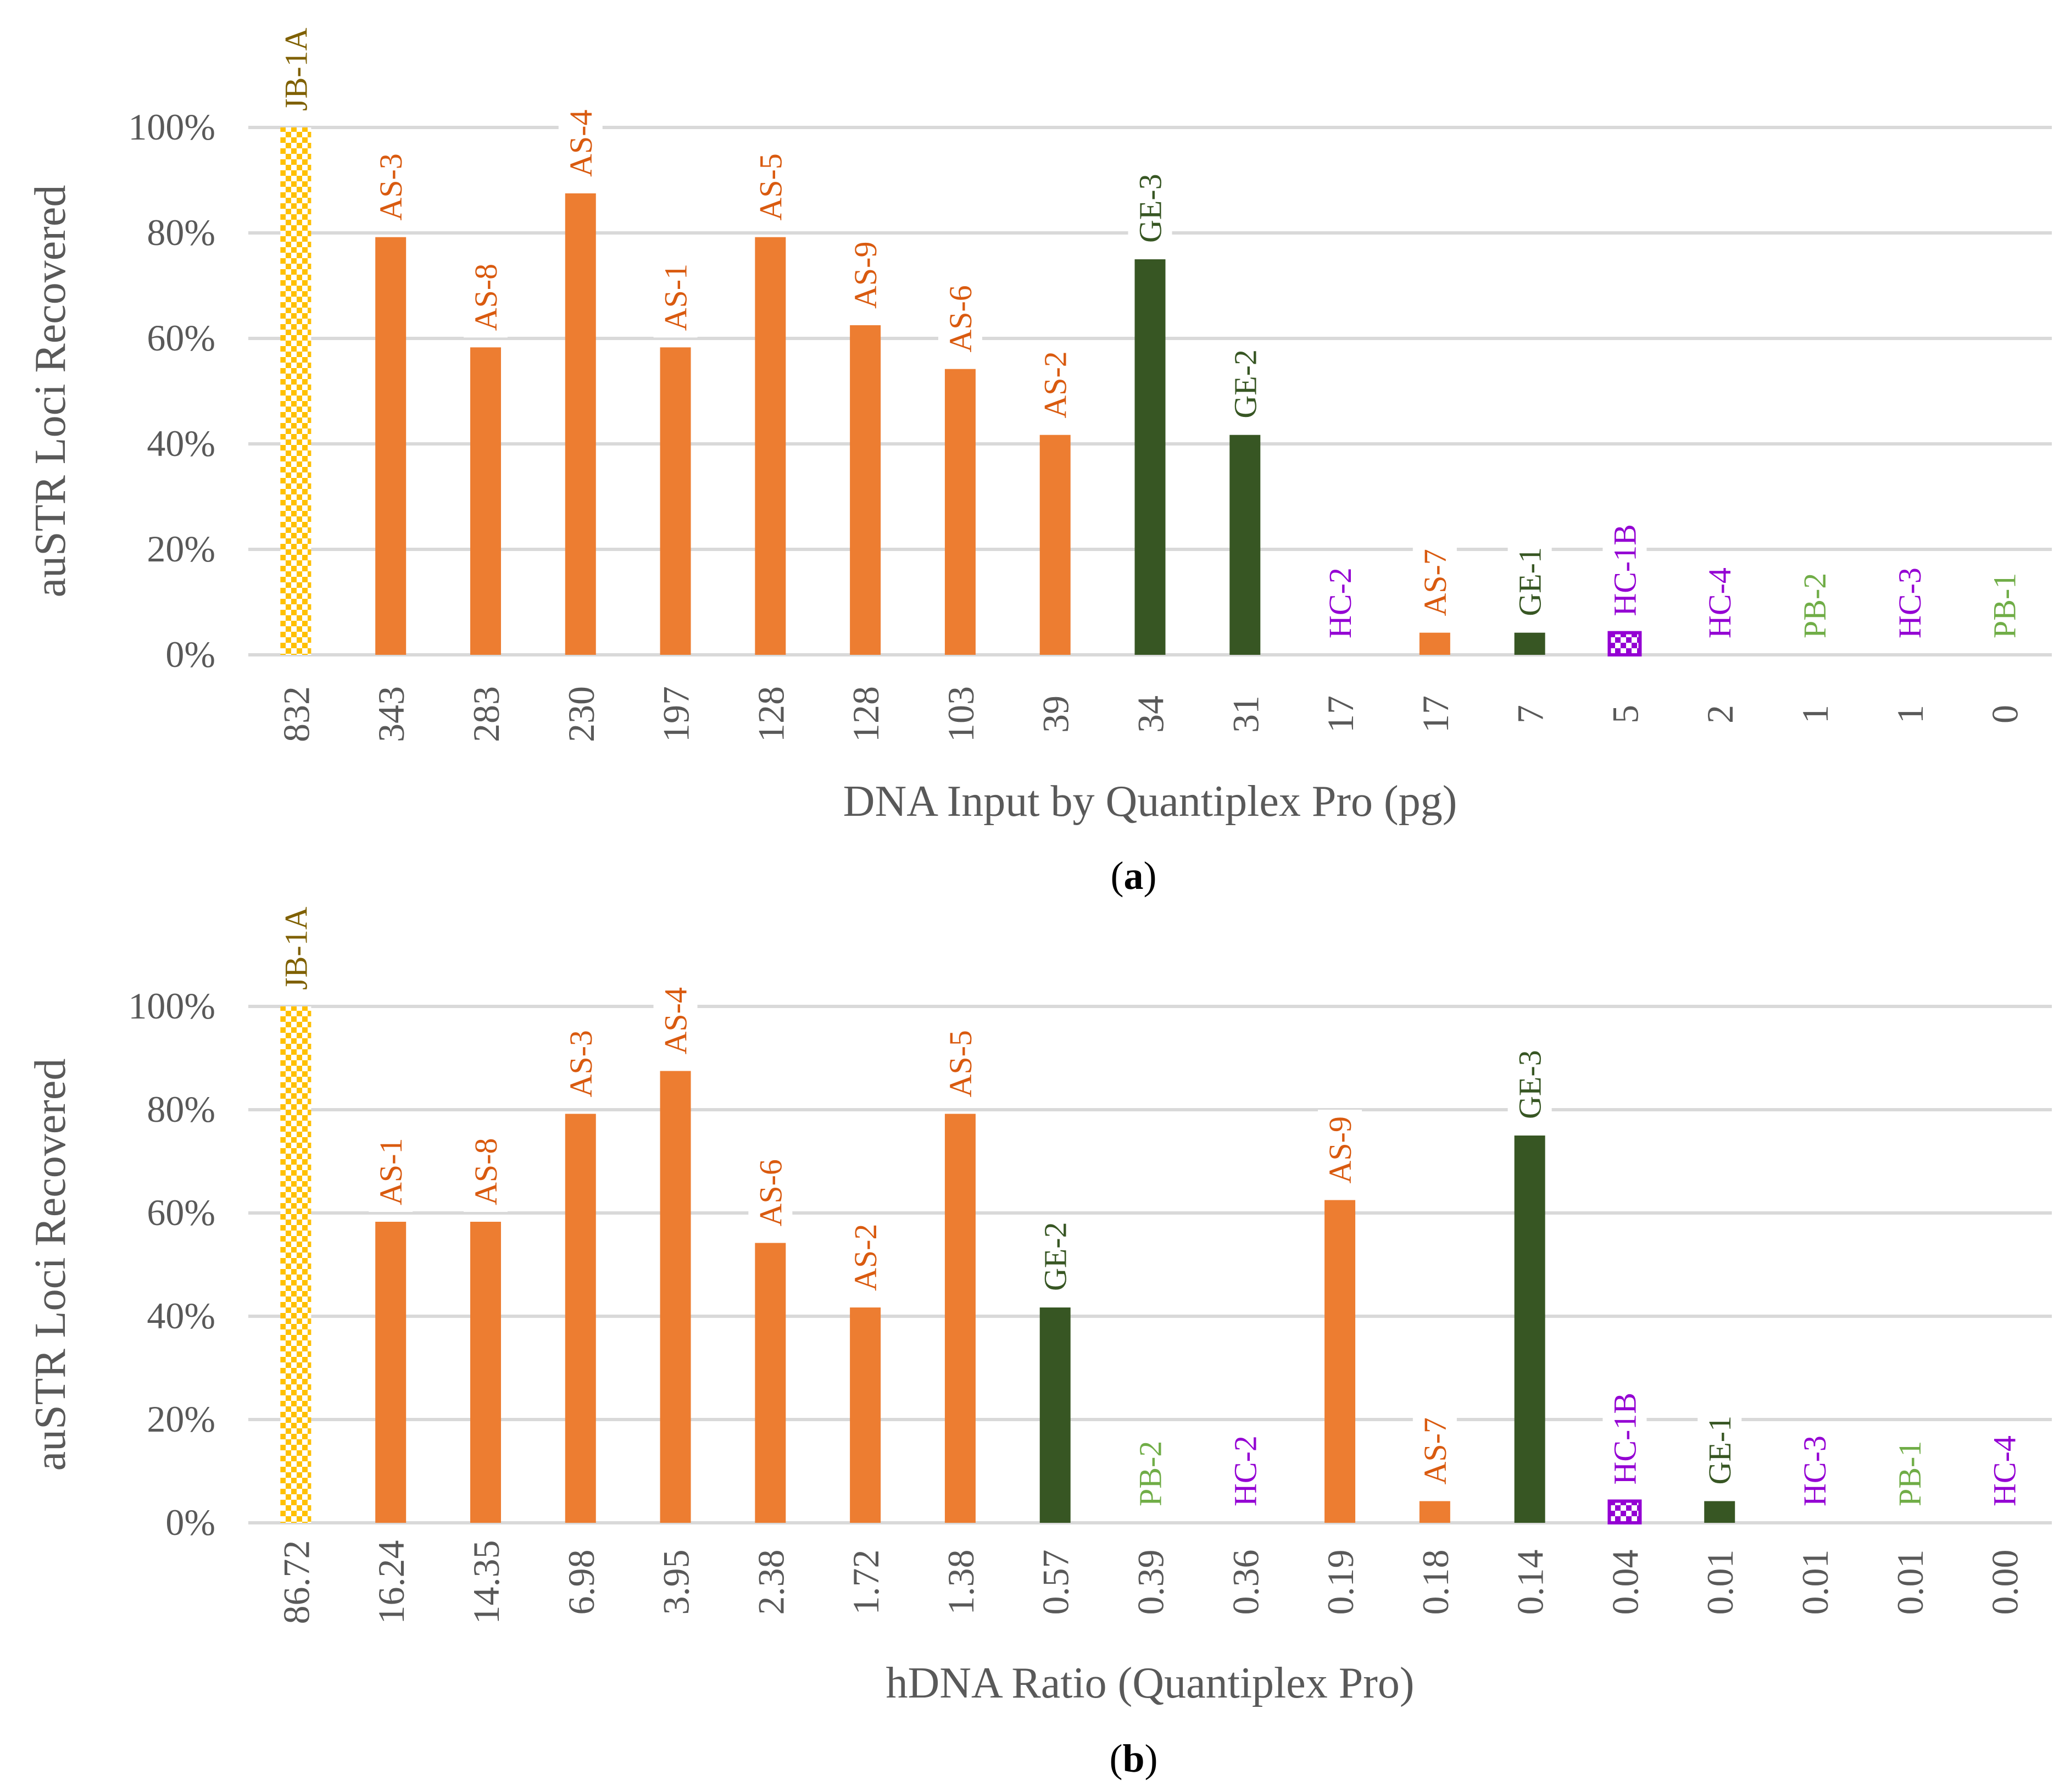 The height and width of the screenshot is (1792, 2065). I want to click on bar-data-label: AS-7, so click(1435, 1450).